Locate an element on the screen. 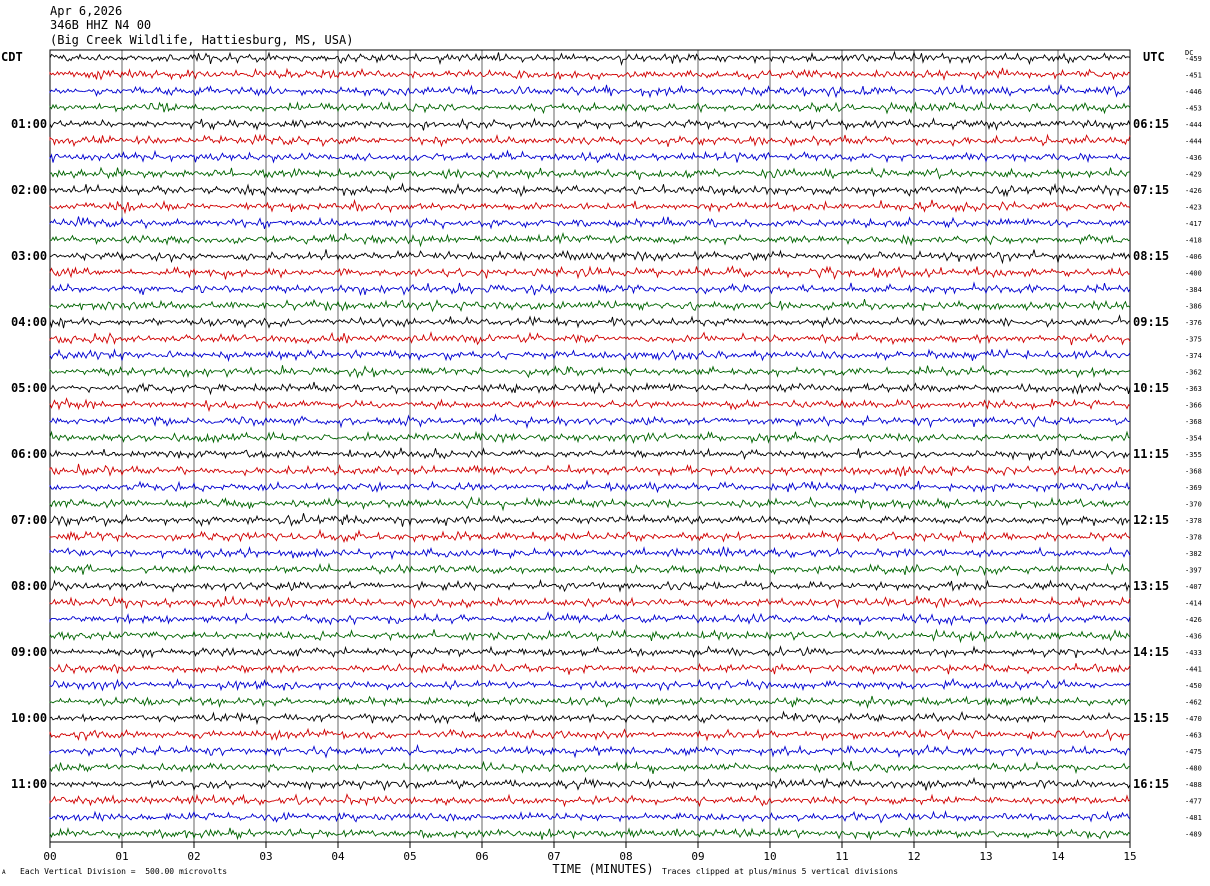 Image resolution: width=1210 pixels, height=886 pixels. dc-offset-label: -418 is located at coordinates (1193, 241).